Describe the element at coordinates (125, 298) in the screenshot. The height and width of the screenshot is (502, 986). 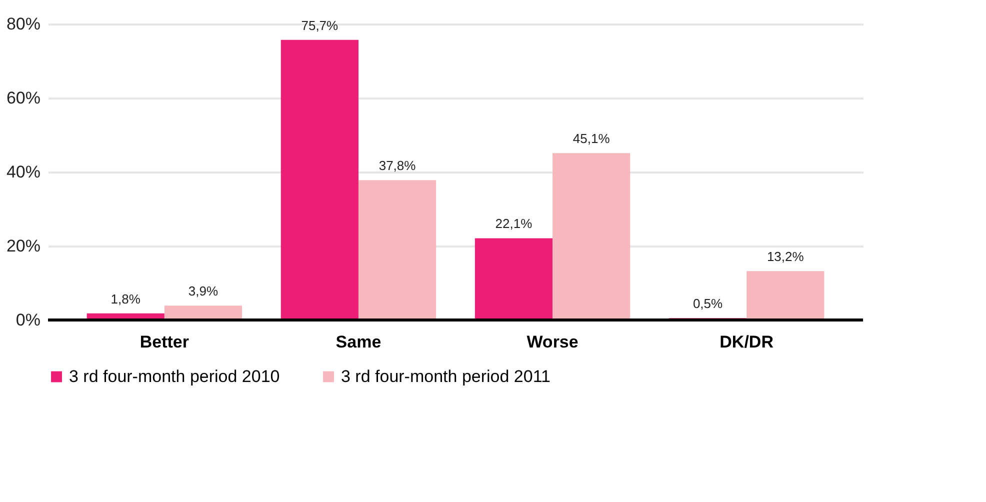
I see `data-label: 1,8%` at that location.